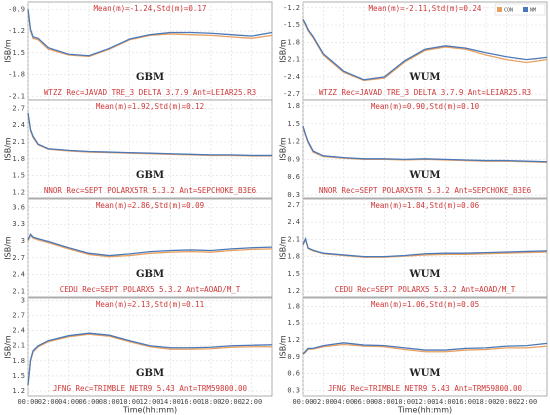 This screenshot has height=415, width=550. I want to click on x-tick-label: 18:00, so click(210, 402).